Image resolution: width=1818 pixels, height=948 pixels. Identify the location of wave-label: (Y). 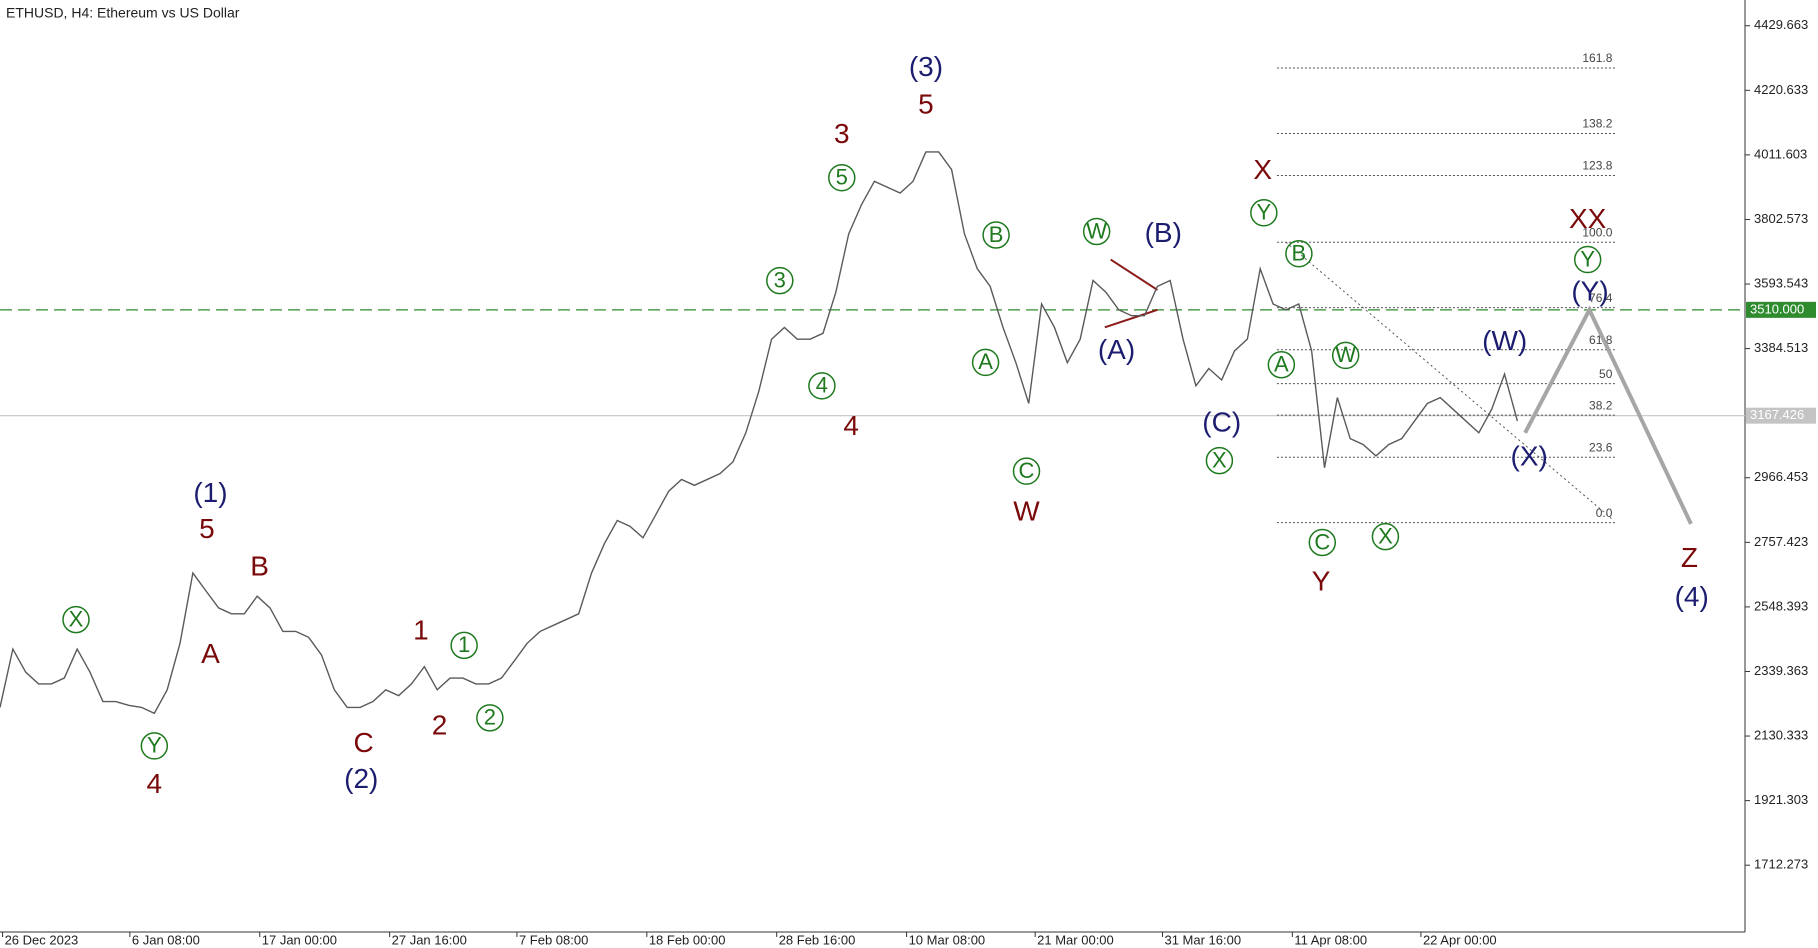
(1589, 291).